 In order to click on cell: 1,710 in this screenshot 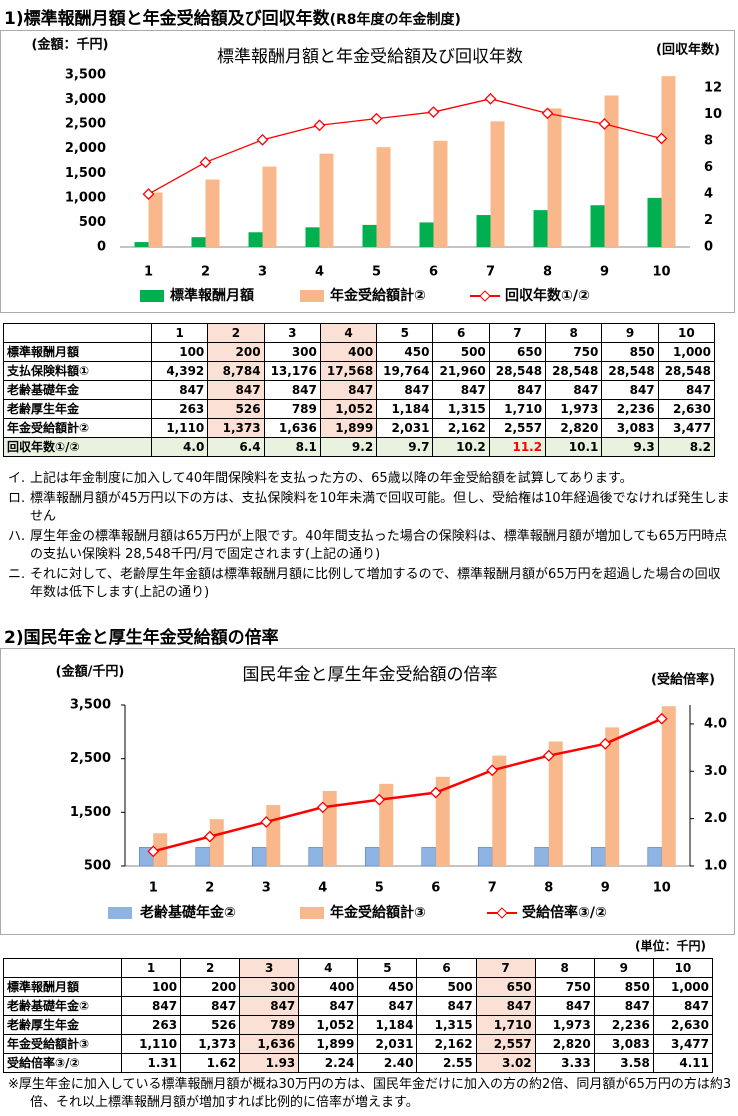, I will do `click(517, 409)`.